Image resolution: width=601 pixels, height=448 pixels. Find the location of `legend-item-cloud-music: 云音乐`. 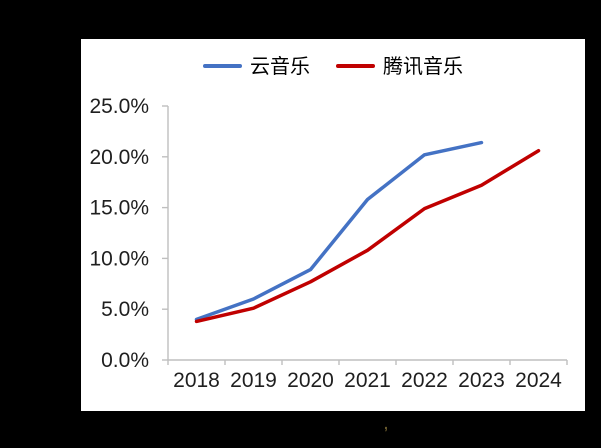

legend-item-cloud-music: 云音乐 is located at coordinates (256, 66).